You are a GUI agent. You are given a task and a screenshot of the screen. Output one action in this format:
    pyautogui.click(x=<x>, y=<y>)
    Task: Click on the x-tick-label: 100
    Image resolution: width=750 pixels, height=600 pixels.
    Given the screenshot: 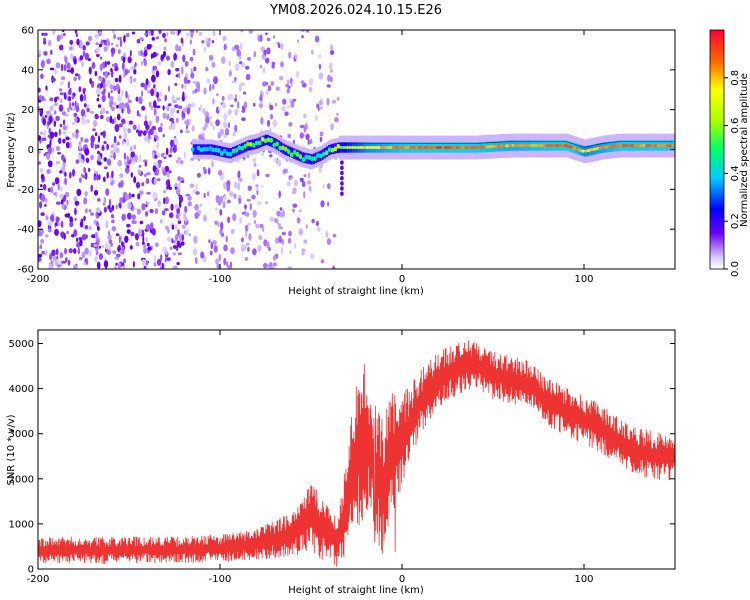 What is the action you would take?
    pyautogui.click(x=583, y=579)
    